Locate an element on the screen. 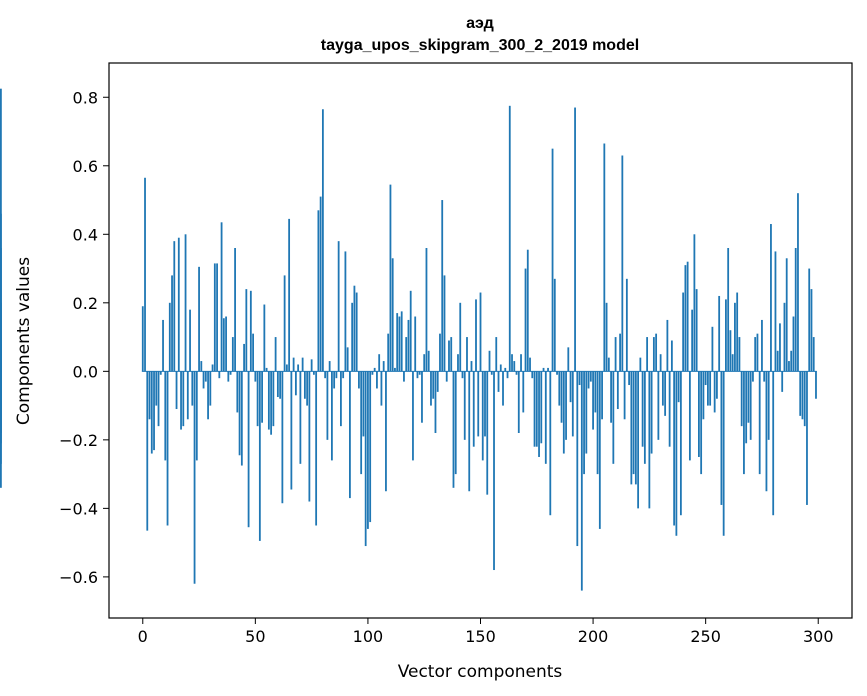  y-tick-label: −0.2 is located at coordinates (78, 440).